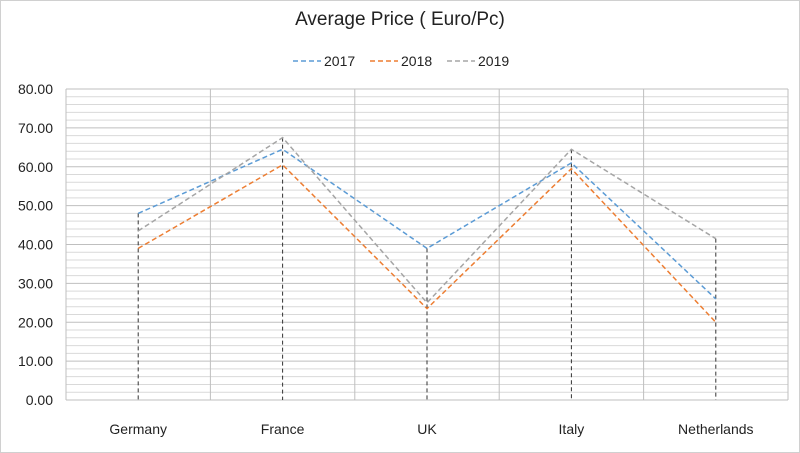 This screenshot has width=800, height=453. I want to click on chart-title: Average Price ( Euro/Pc), so click(400, 19).